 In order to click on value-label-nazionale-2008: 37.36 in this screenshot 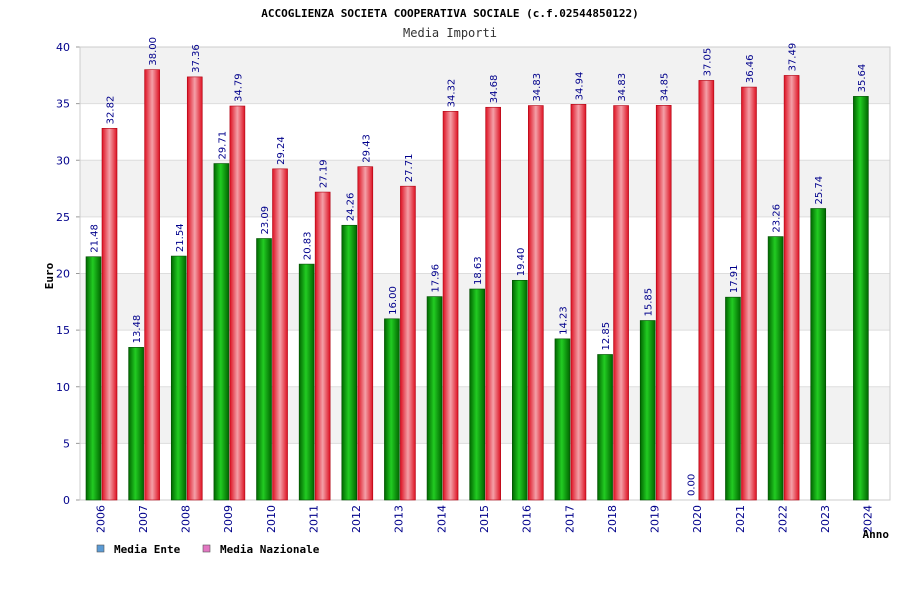, I will do `click(196, 58)`.